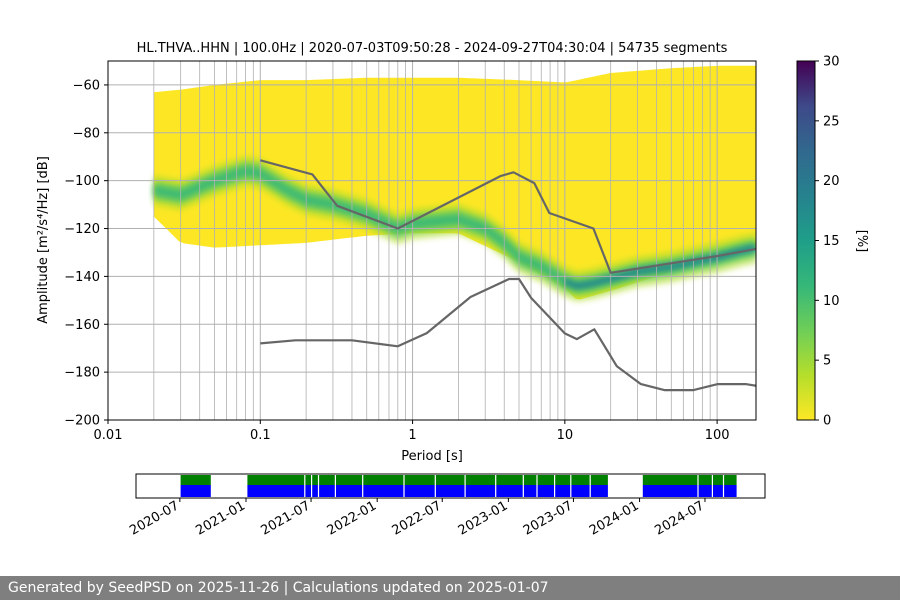  I want to click on colorbar-tick-label: 10, so click(831, 301).